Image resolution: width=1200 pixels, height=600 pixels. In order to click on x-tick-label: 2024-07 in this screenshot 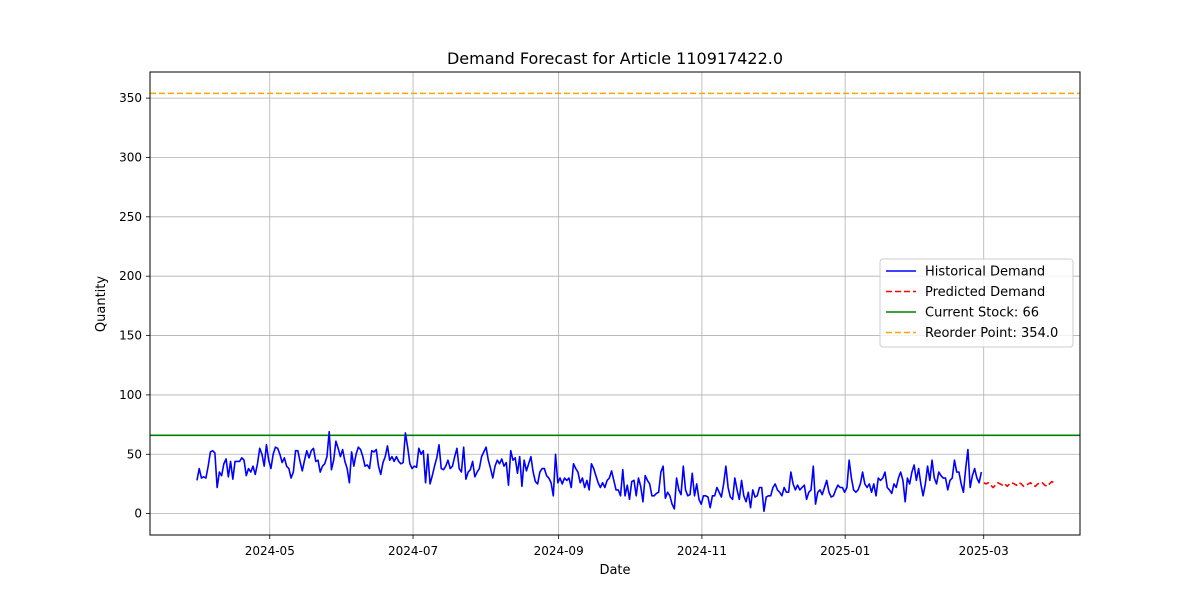, I will do `click(413, 551)`.